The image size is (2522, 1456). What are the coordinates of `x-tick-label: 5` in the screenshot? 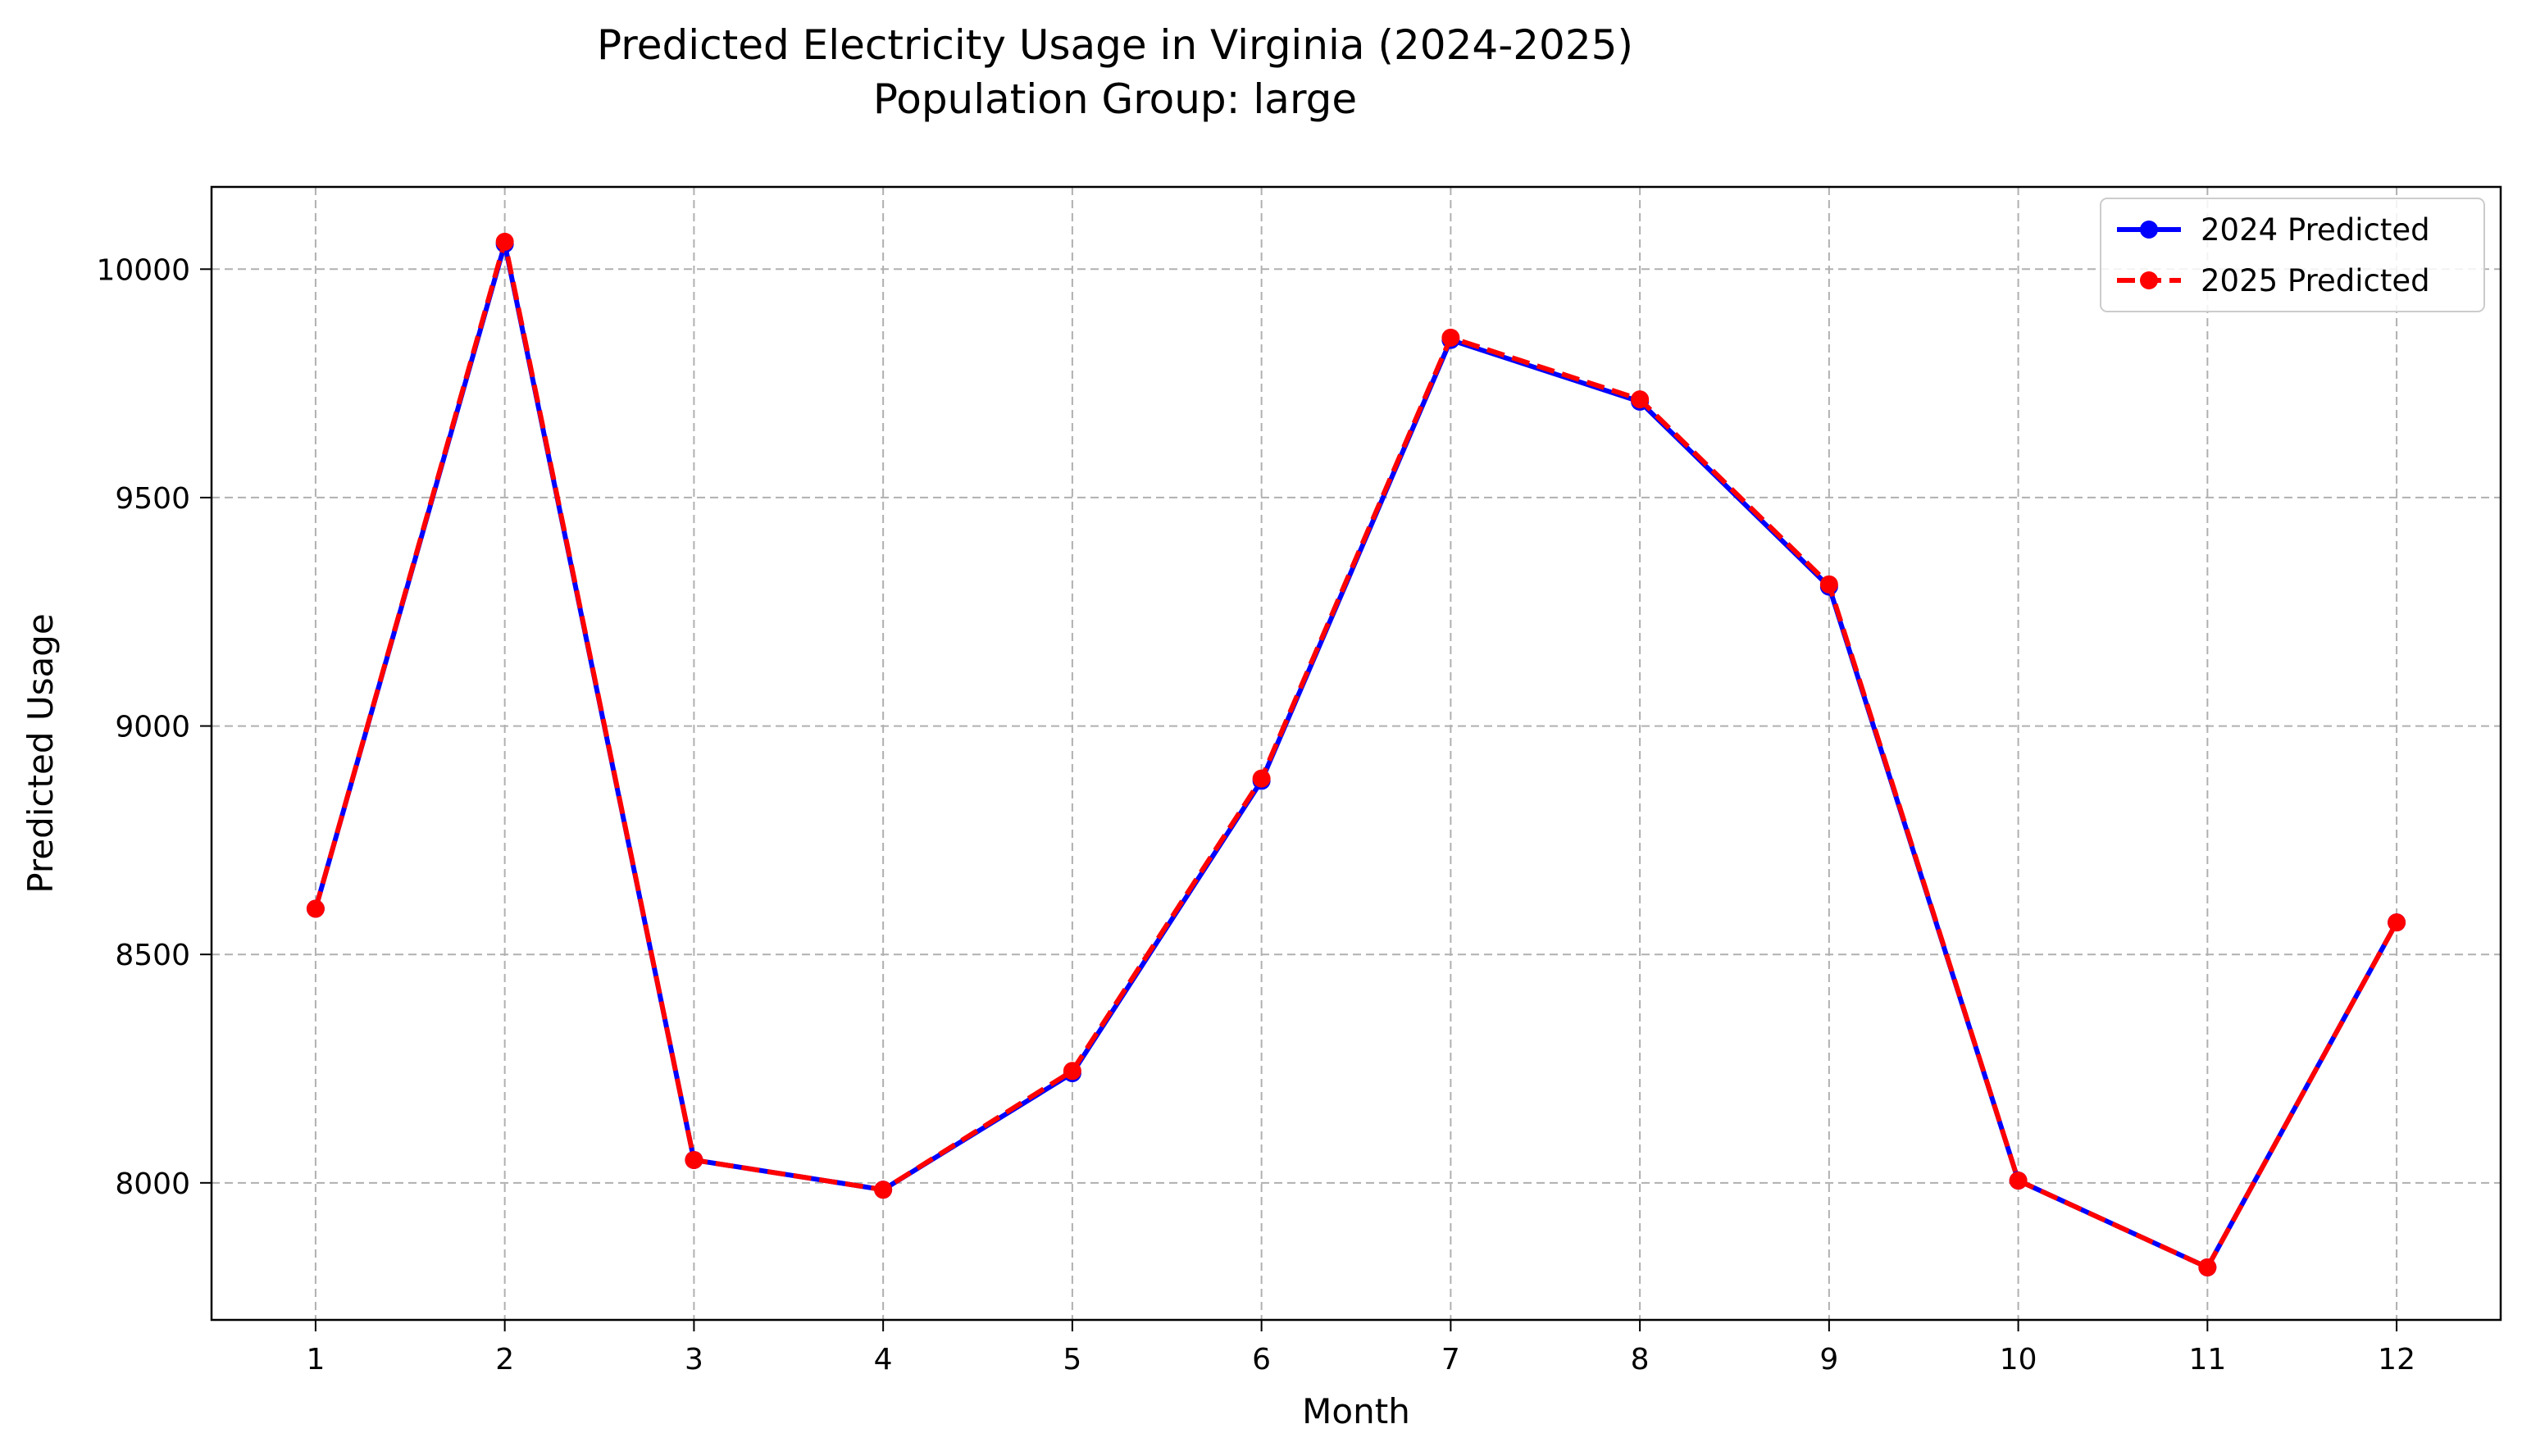 It's located at (1072, 1359).